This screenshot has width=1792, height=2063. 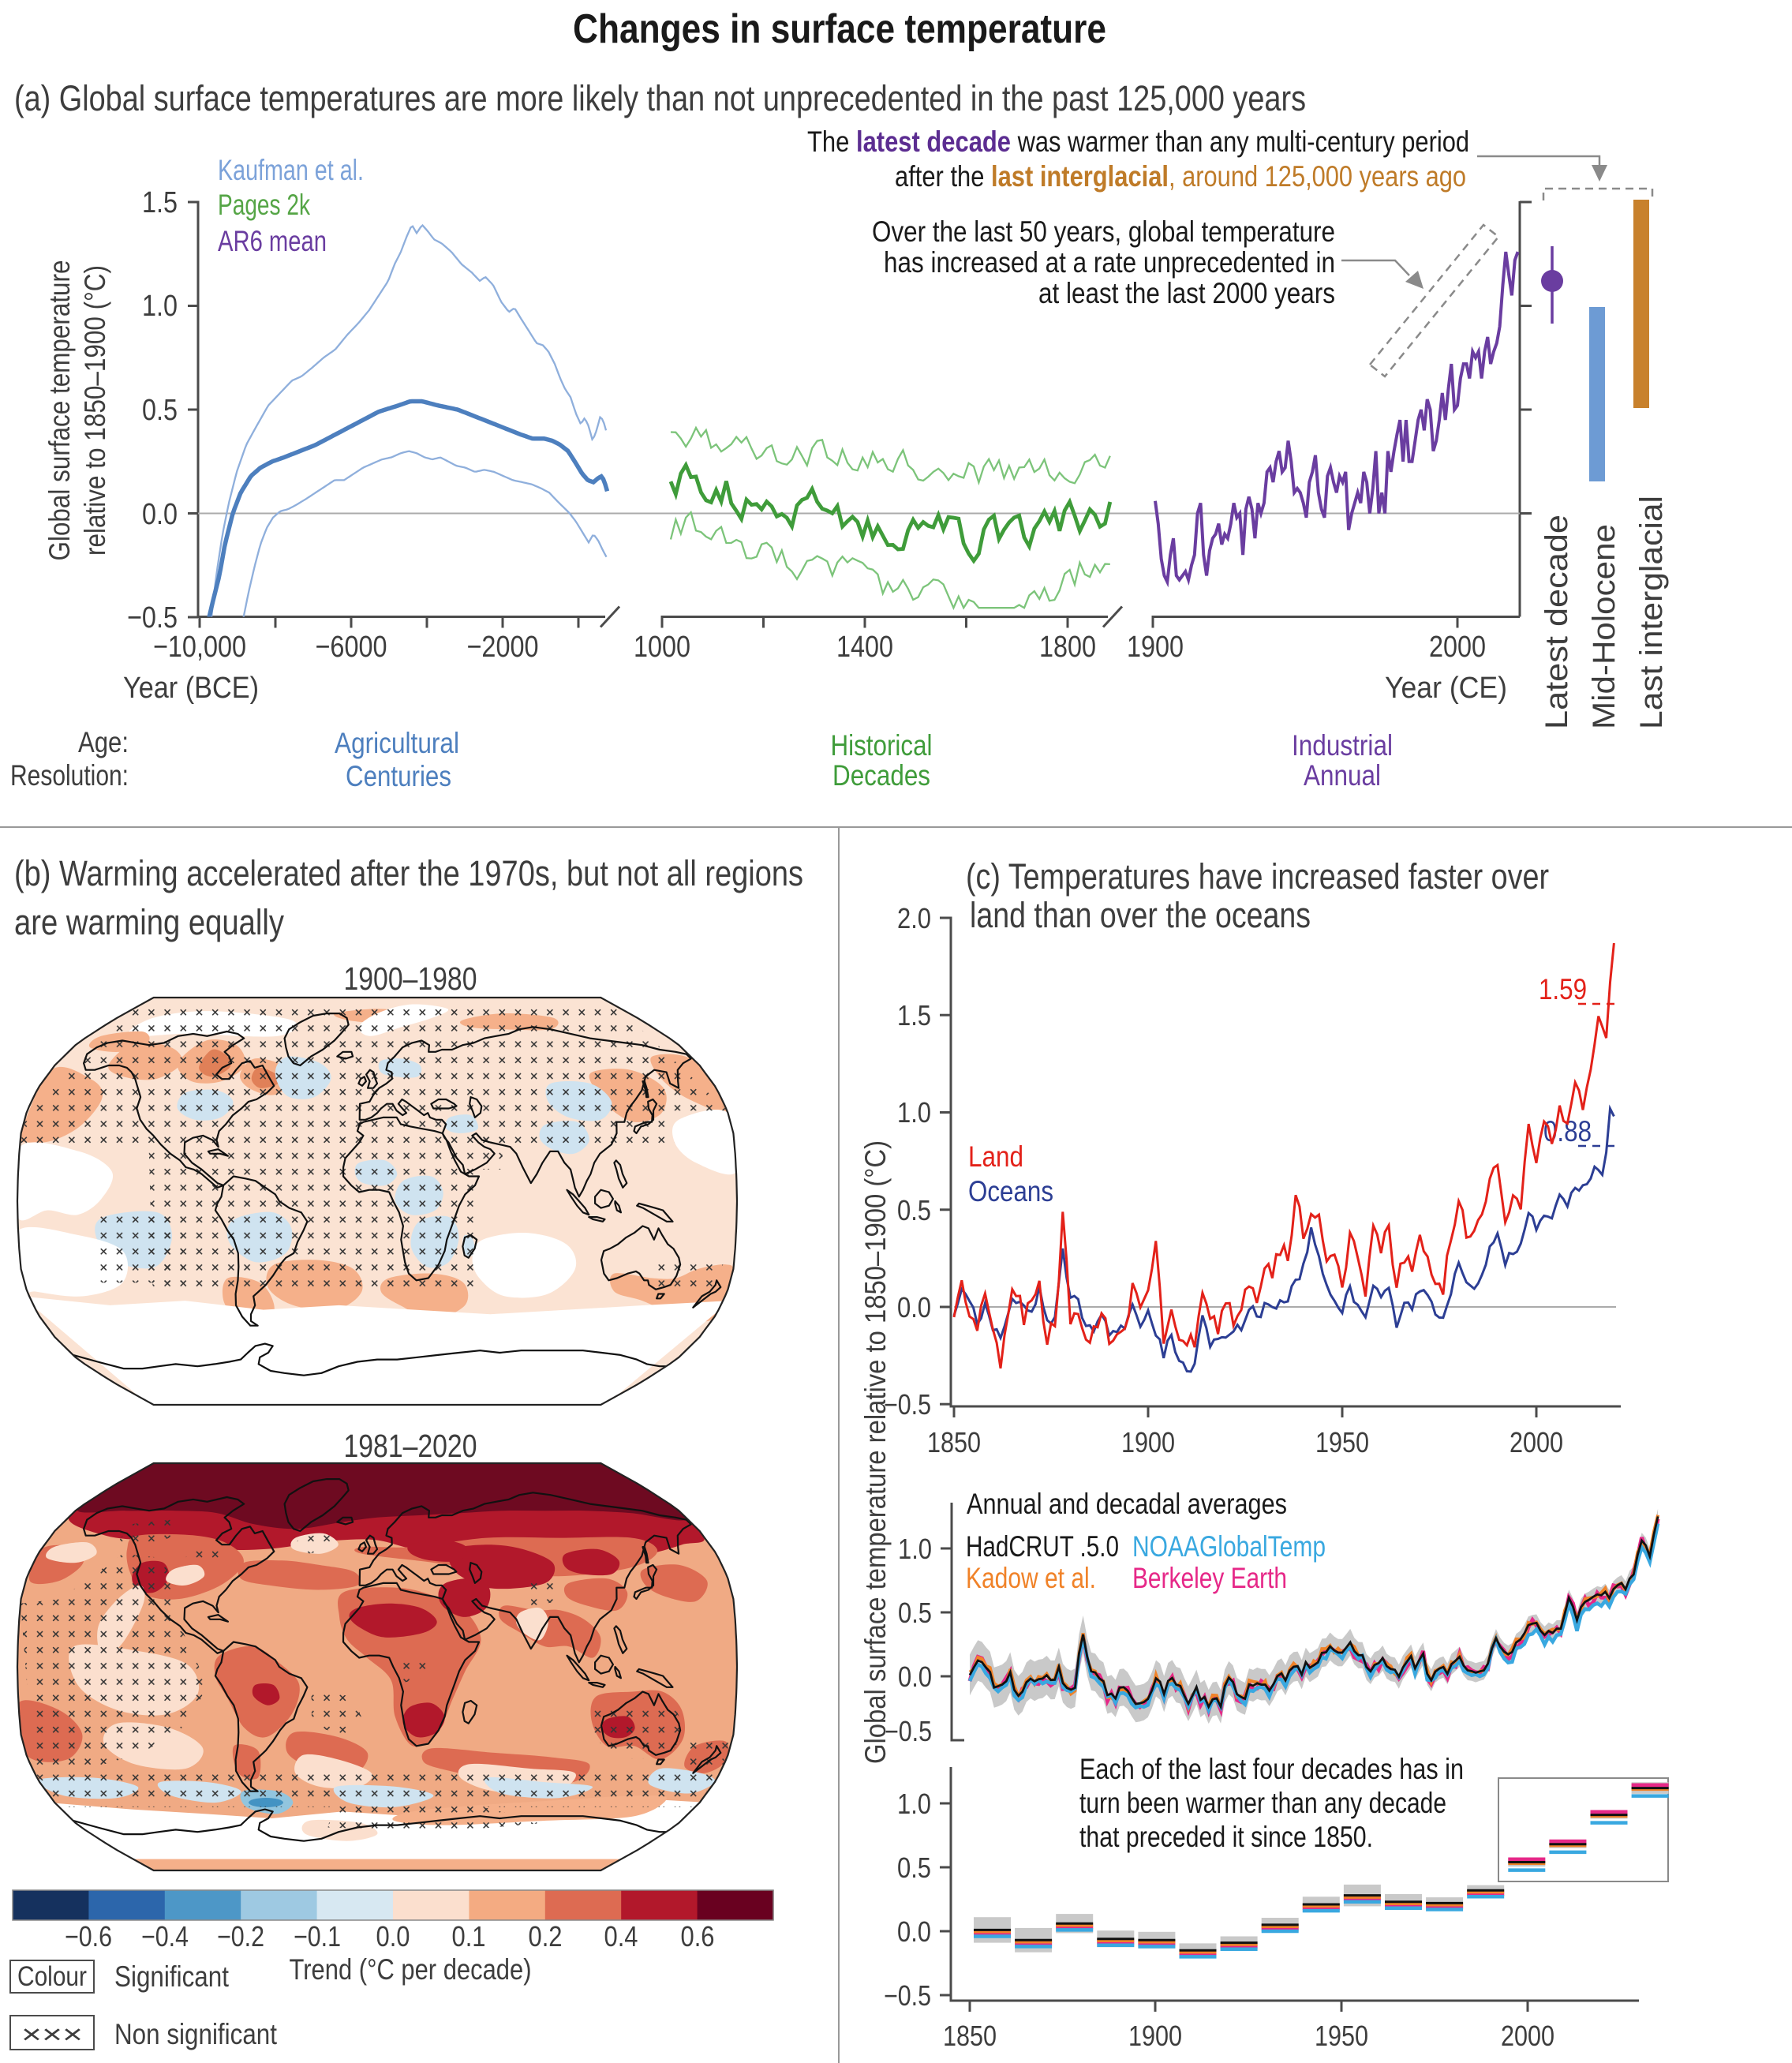 What do you see at coordinates (272, 241) in the screenshot?
I see `svg-text: AR6 mean` at bounding box center [272, 241].